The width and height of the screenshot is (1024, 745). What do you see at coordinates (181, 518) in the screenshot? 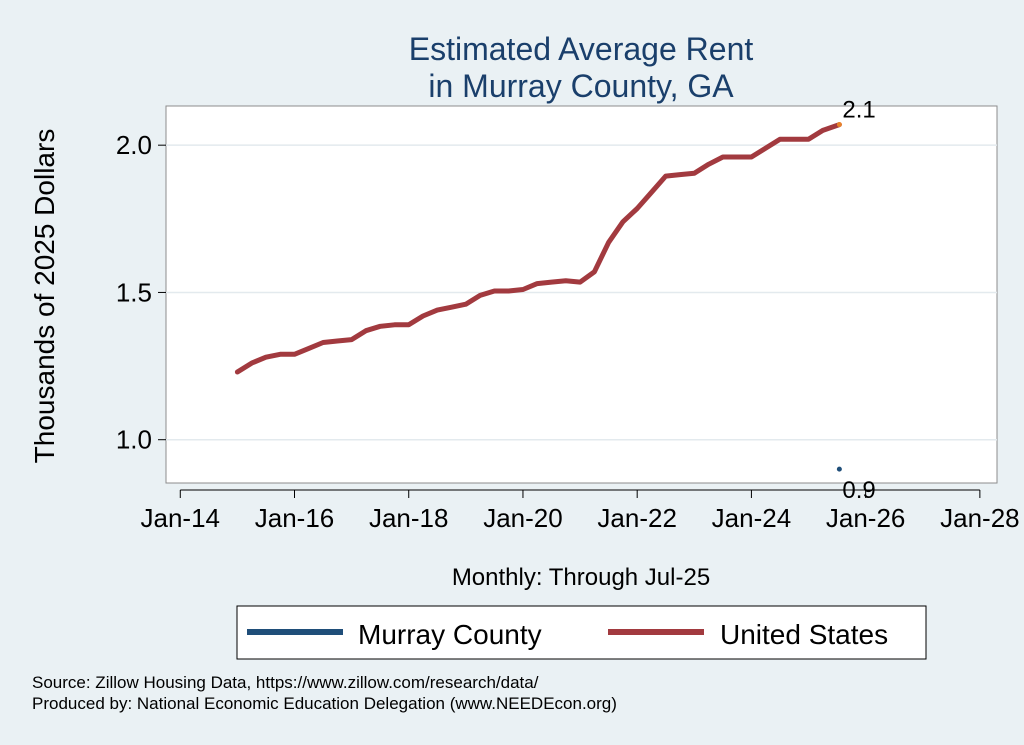
I see `x-tick-label: Jan-14` at bounding box center [181, 518].